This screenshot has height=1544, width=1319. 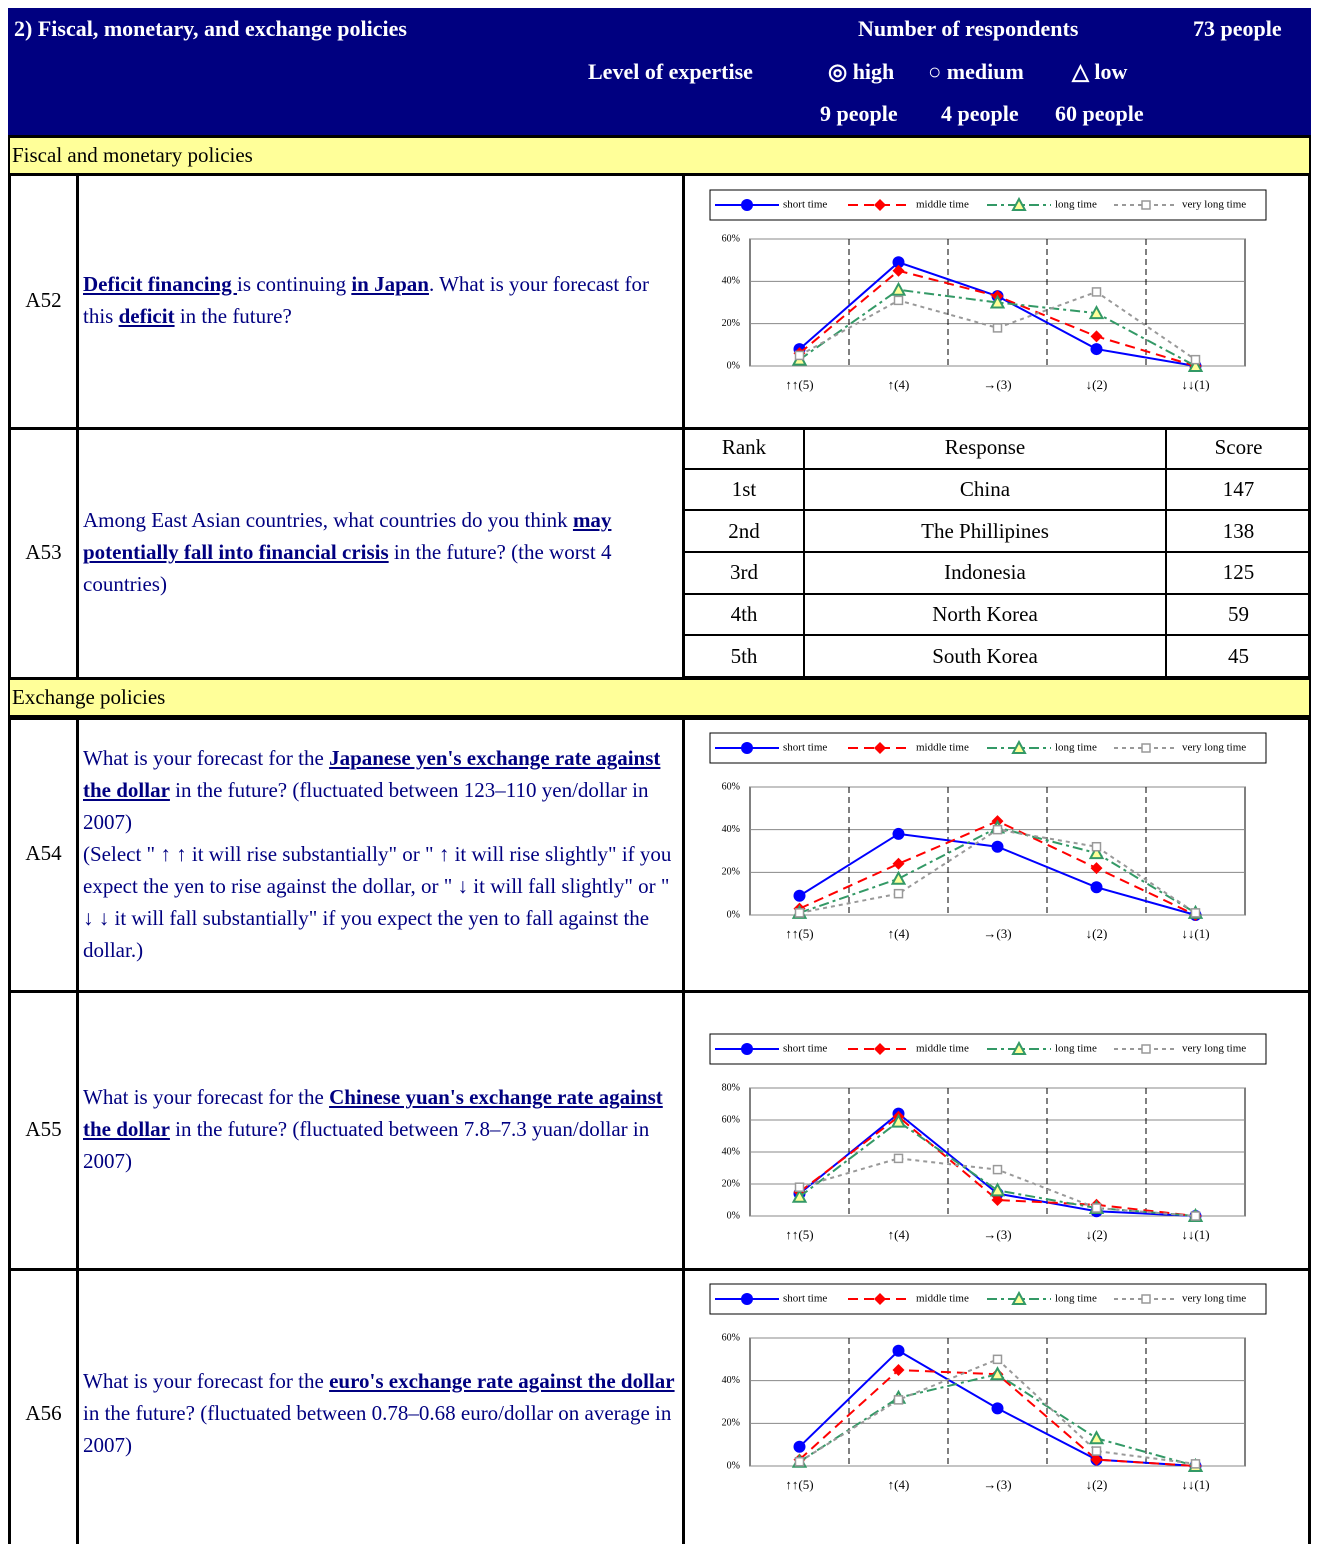 I want to click on table-cell: 3rd, so click(x=744, y=573).